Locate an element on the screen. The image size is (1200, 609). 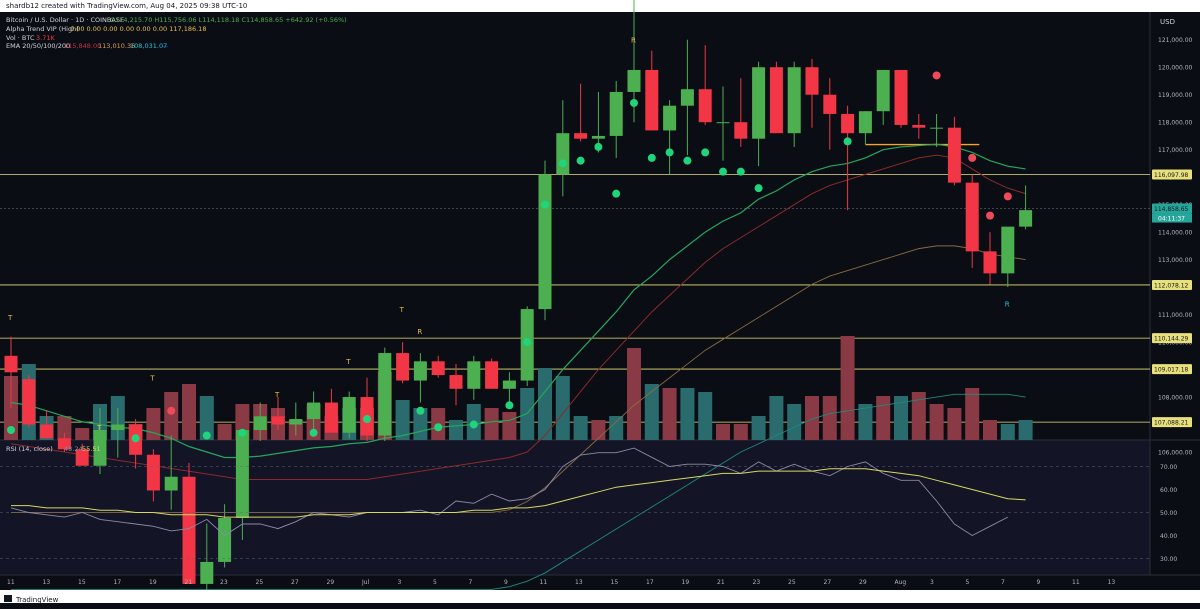
price-tick: 117,000.00 is located at coordinates (1175, 150).